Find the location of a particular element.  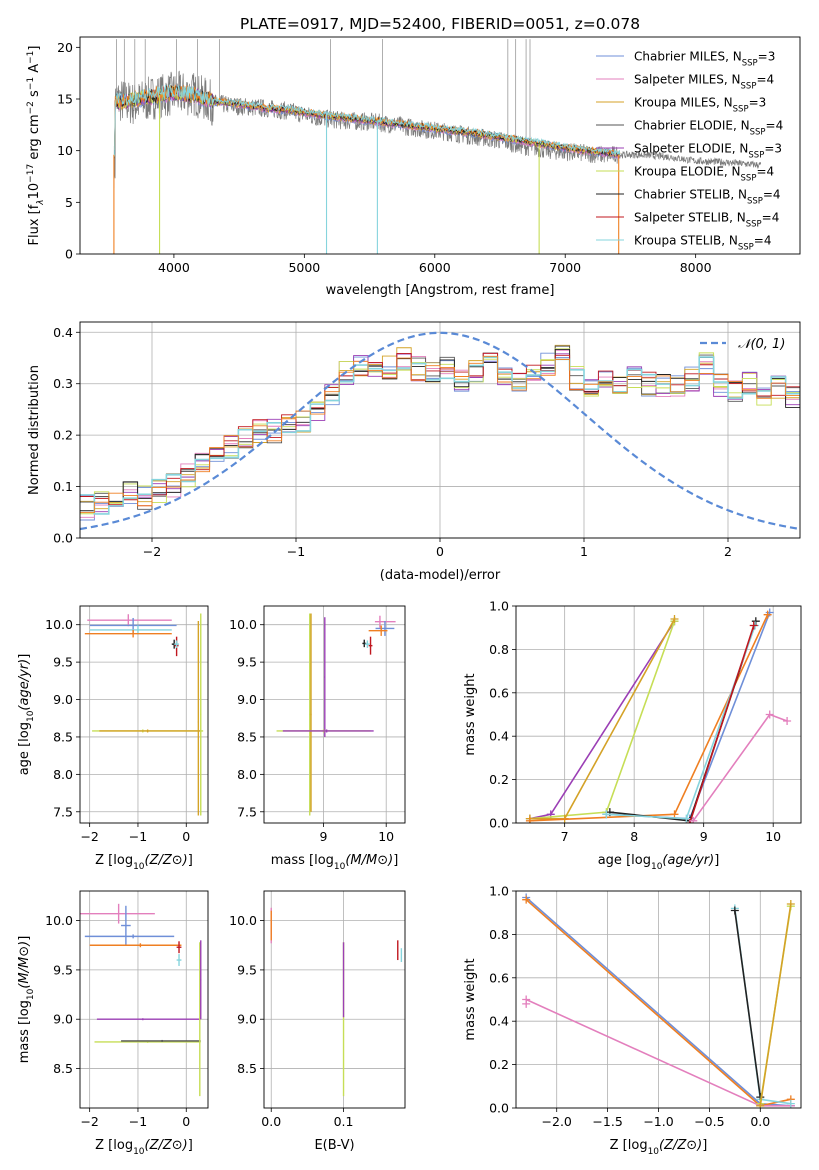

y-tick-label: 0.3 is located at coordinates (63, 383).